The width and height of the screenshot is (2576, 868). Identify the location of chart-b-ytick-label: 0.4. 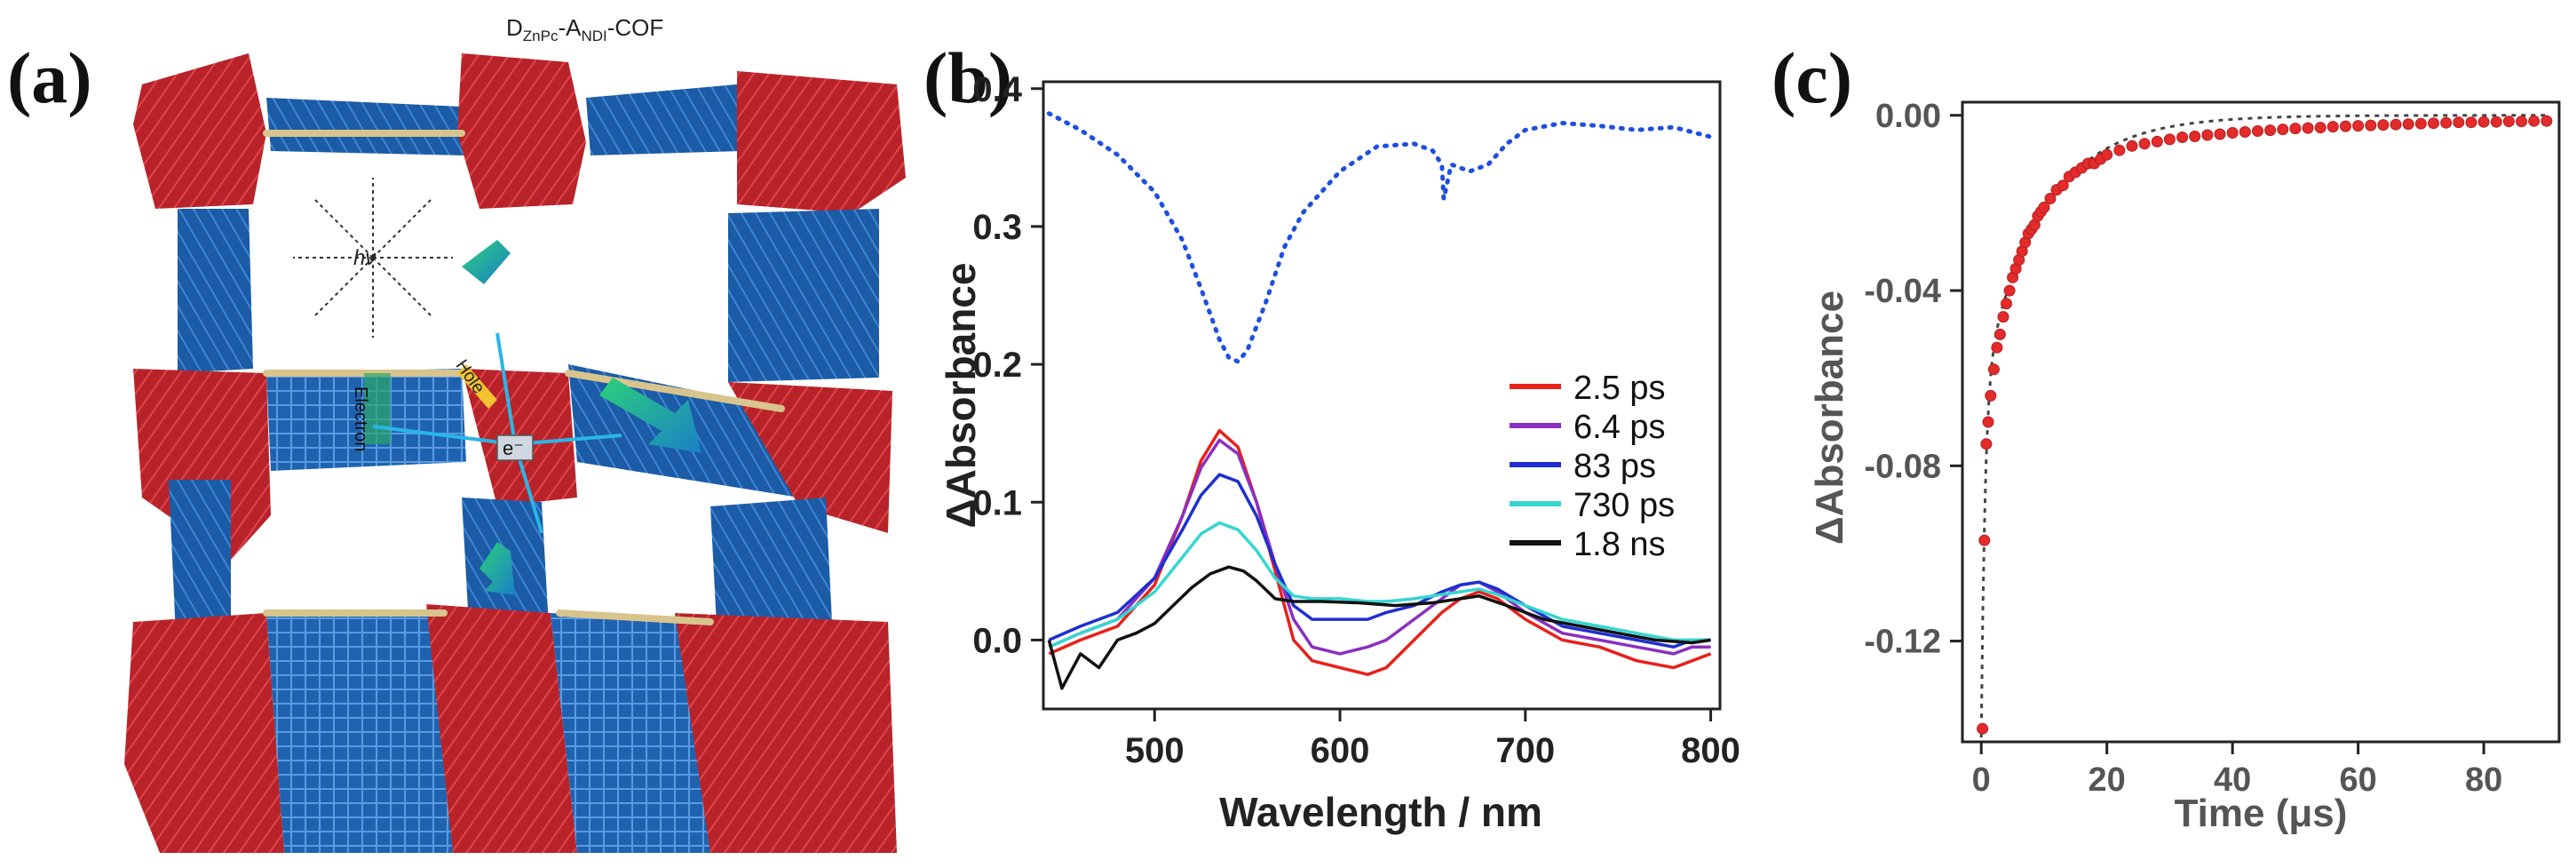
(997, 89).